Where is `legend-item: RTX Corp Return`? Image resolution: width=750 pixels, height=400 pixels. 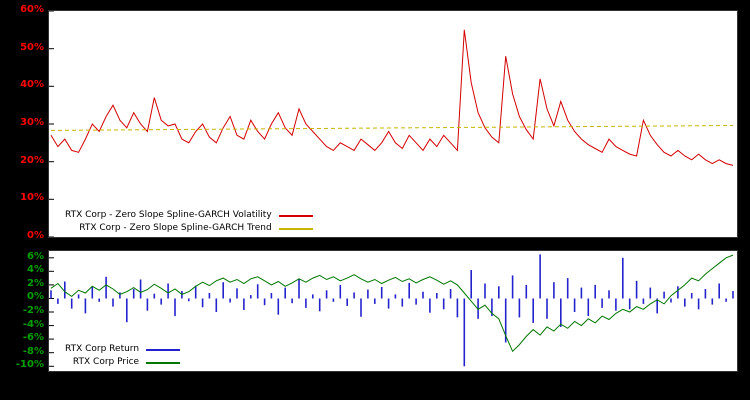
legend-item: RTX Corp Return is located at coordinates (123, 349).